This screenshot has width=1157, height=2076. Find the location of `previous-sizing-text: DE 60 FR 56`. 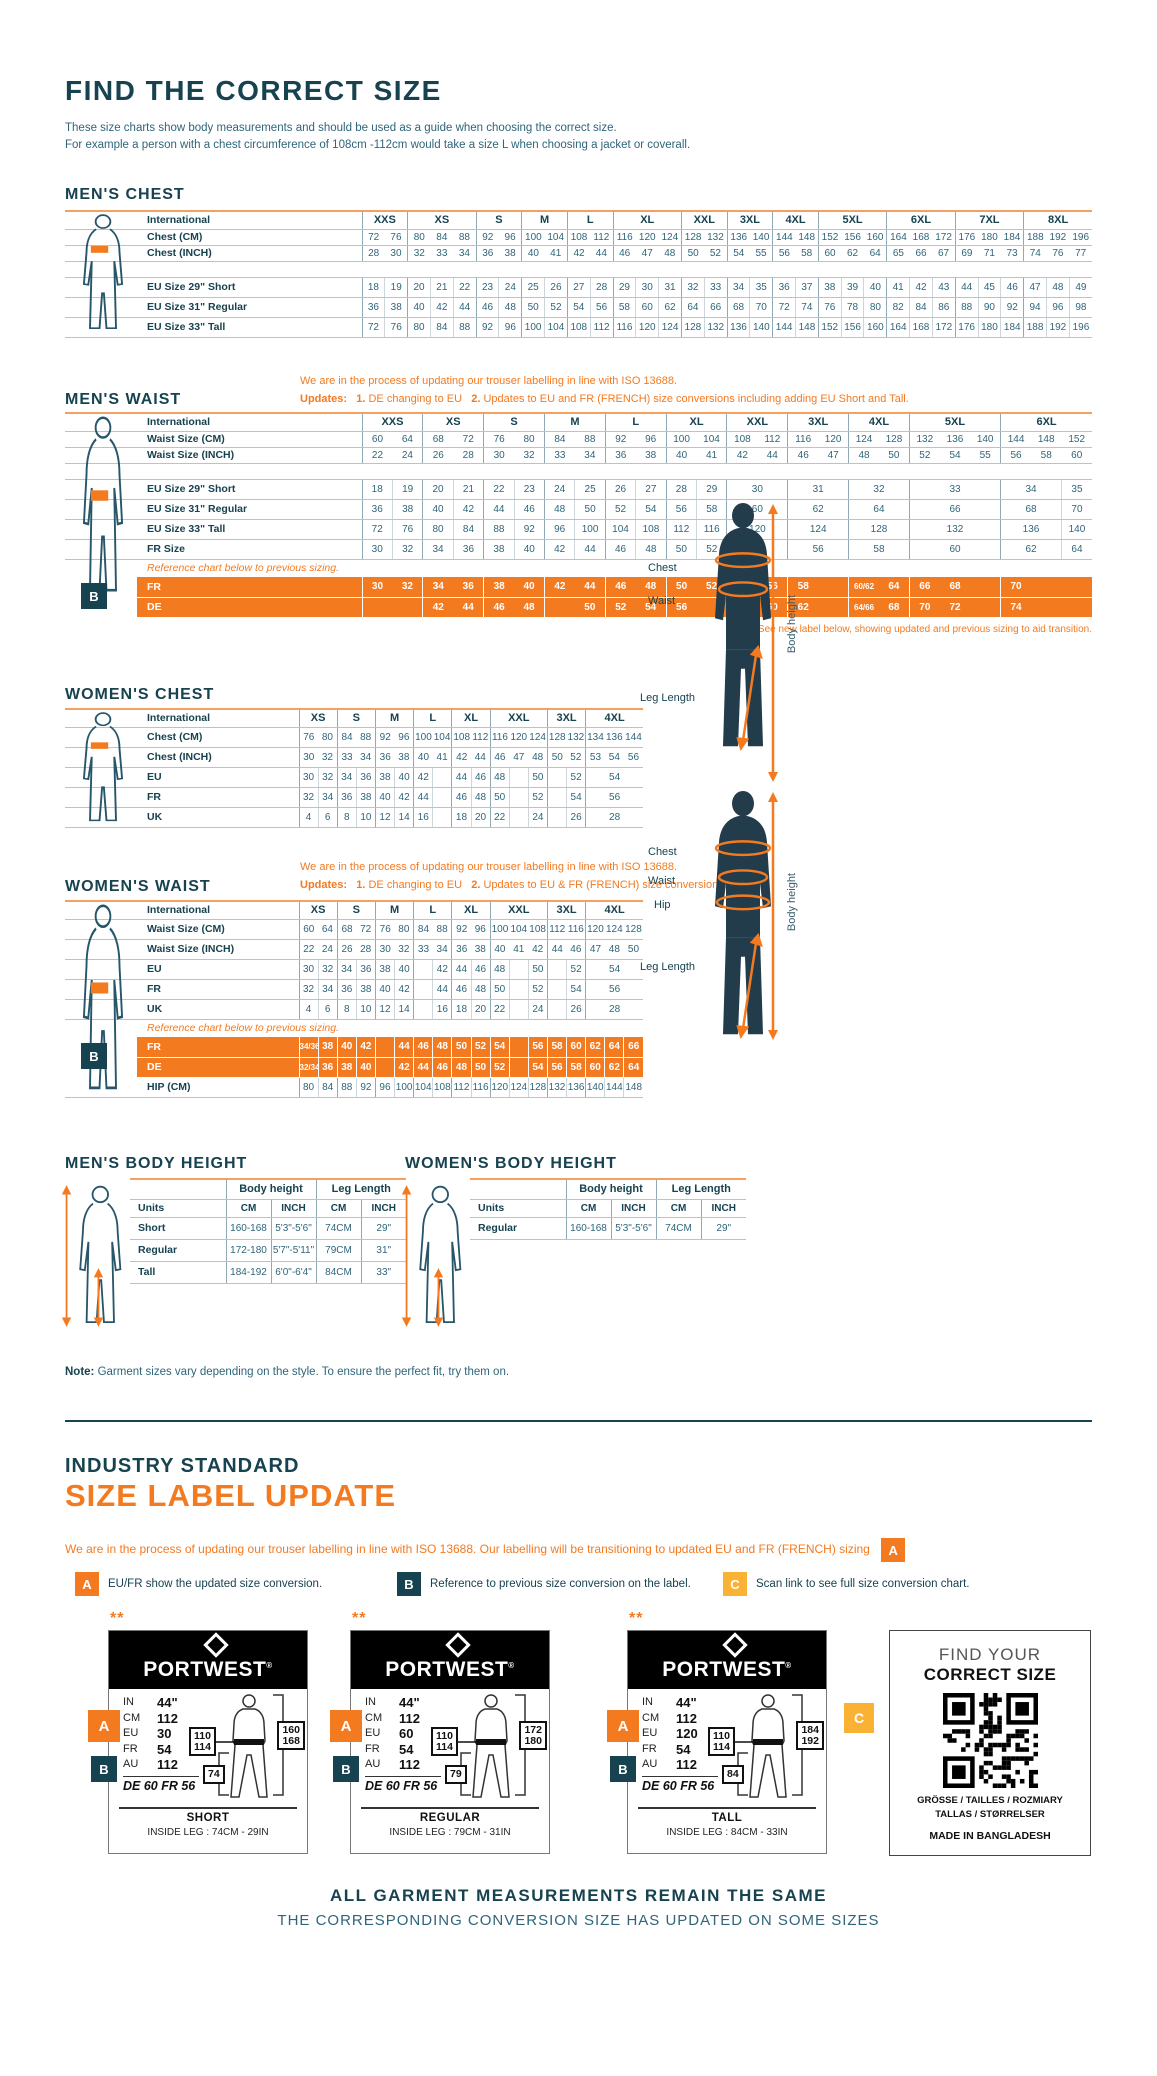

previous-sizing-text: DE 60 FR 56 is located at coordinates (678, 1785).